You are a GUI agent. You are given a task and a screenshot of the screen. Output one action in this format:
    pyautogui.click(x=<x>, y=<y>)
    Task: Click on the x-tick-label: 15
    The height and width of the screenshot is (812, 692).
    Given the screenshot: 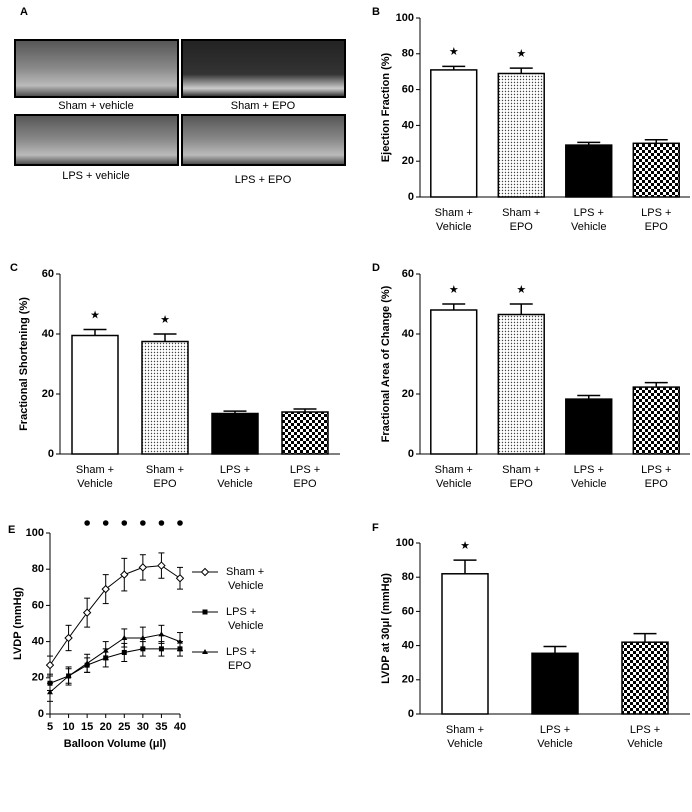 What is the action you would take?
    pyautogui.click(x=87, y=727)
    